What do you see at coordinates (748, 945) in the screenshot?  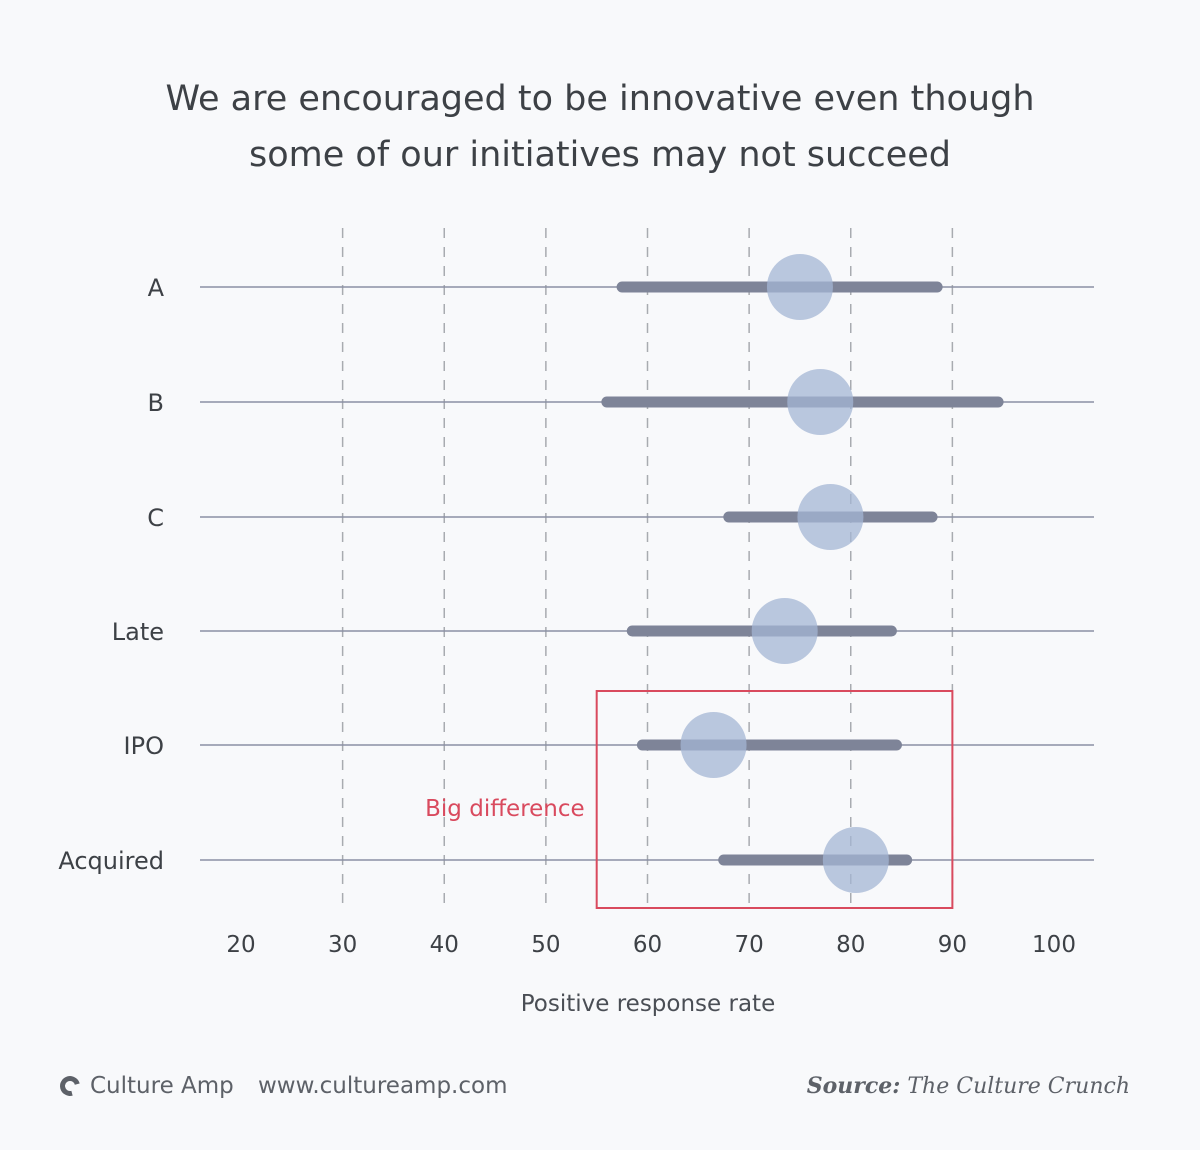 I see `x-tick-label-70: 70` at bounding box center [748, 945].